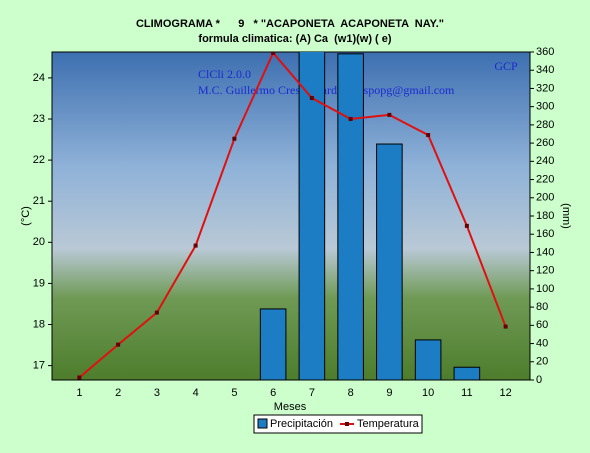 Image resolution: width=590 pixels, height=453 pixels. What do you see at coordinates (545, 125) in the screenshot?
I see `y2-tick-label: 280` at bounding box center [545, 125].